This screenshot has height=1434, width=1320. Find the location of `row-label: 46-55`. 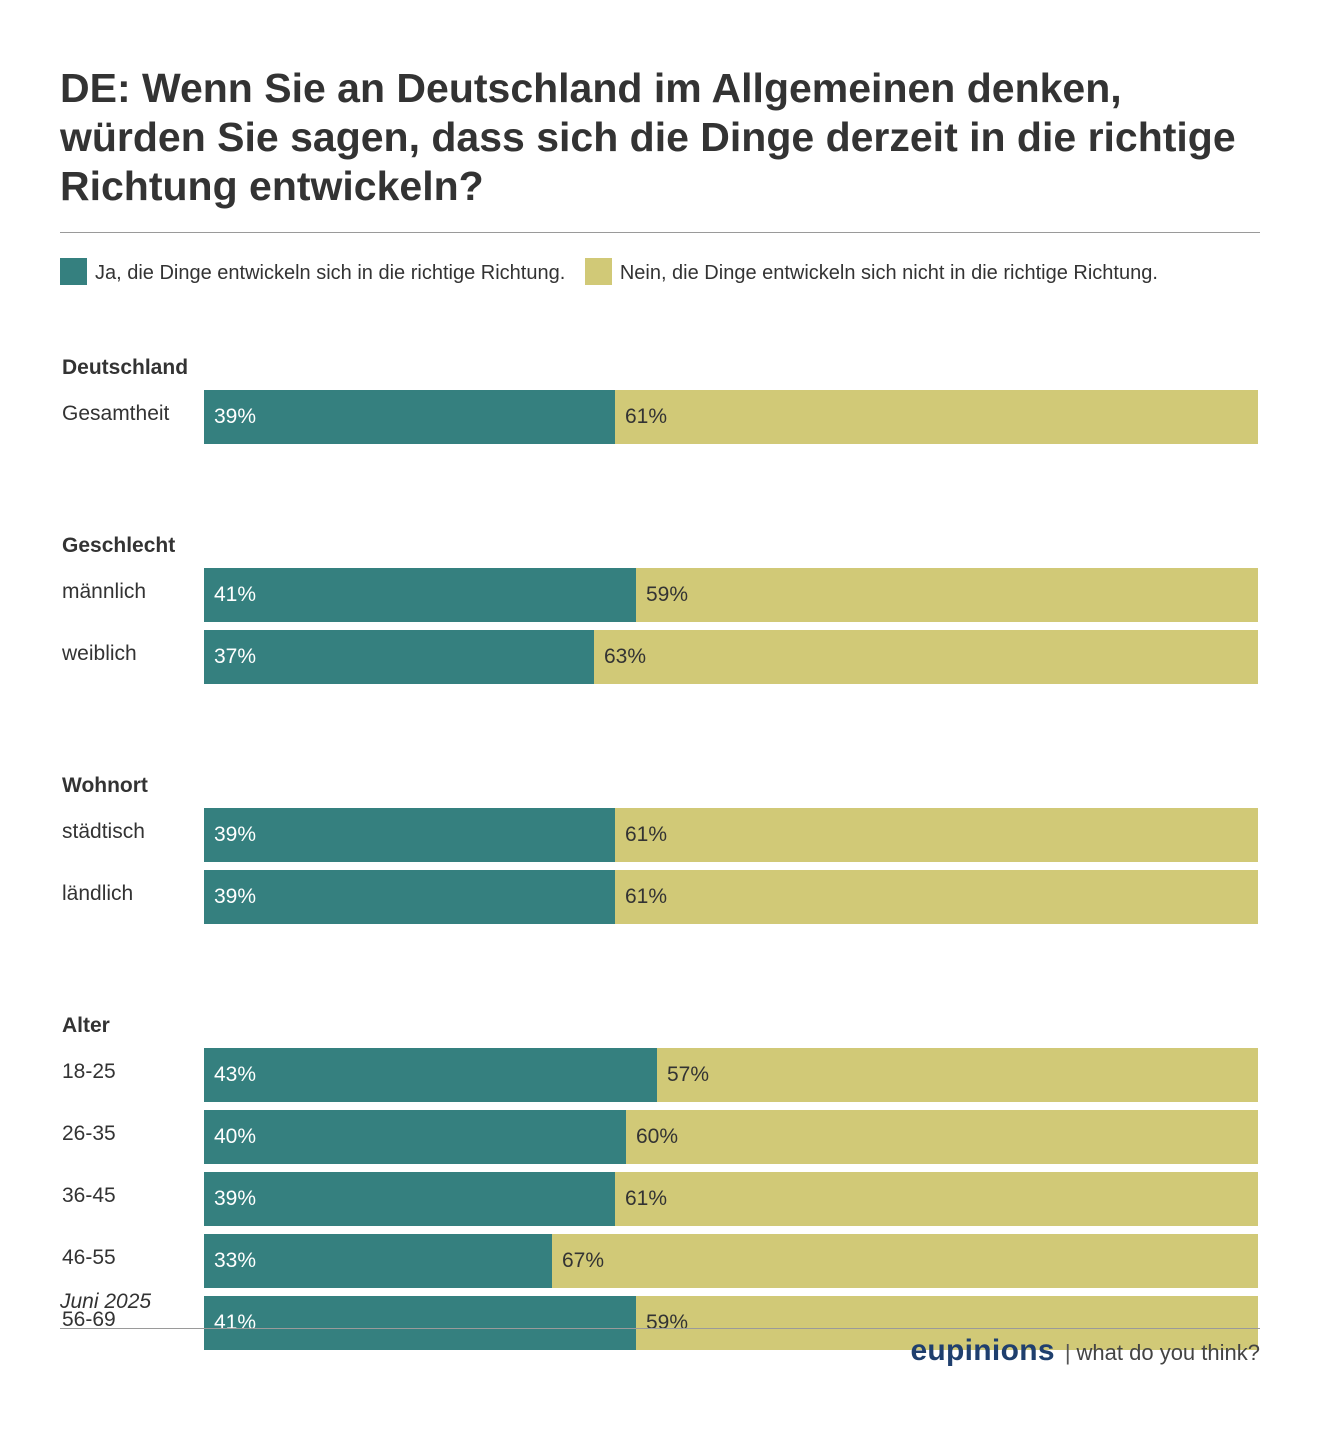

row-label: 46-55 is located at coordinates (89, 1257).